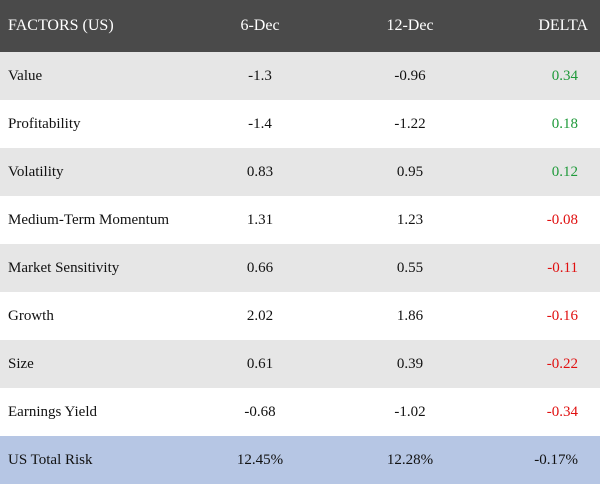 The height and width of the screenshot is (484, 600). What do you see at coordinates (44, 123) in the screenshot?
I see `factor-name: Profitability` at bounding box center [44, 123].